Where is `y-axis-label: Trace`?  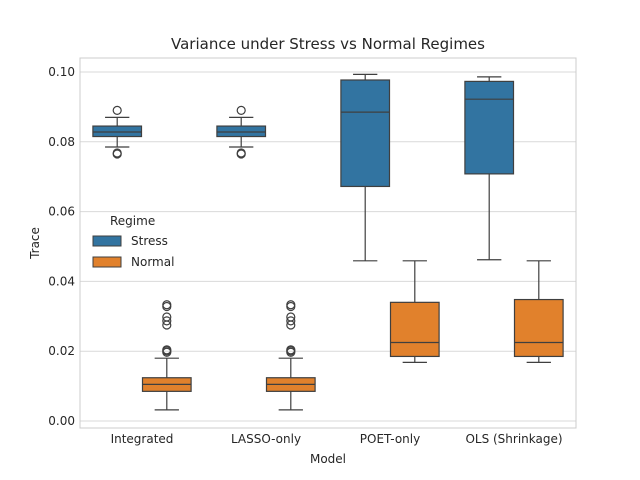
y-axis-label: Trace is located at coordinates (35, 243).